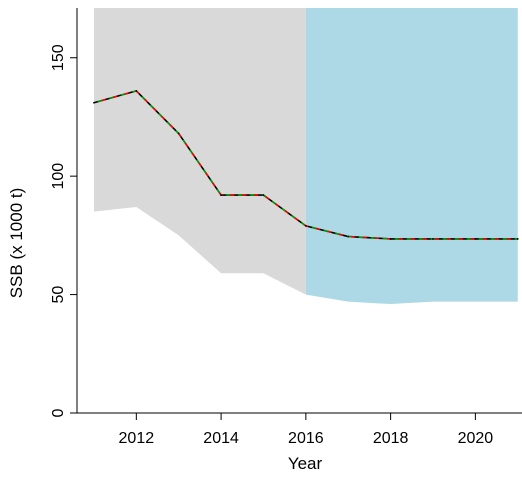 This screenshot has height=480, width=522. What do you see at coordinates (58, 412) in the screenshot?
I see `y-tick-label: 0` at bounding box center [58, 412].